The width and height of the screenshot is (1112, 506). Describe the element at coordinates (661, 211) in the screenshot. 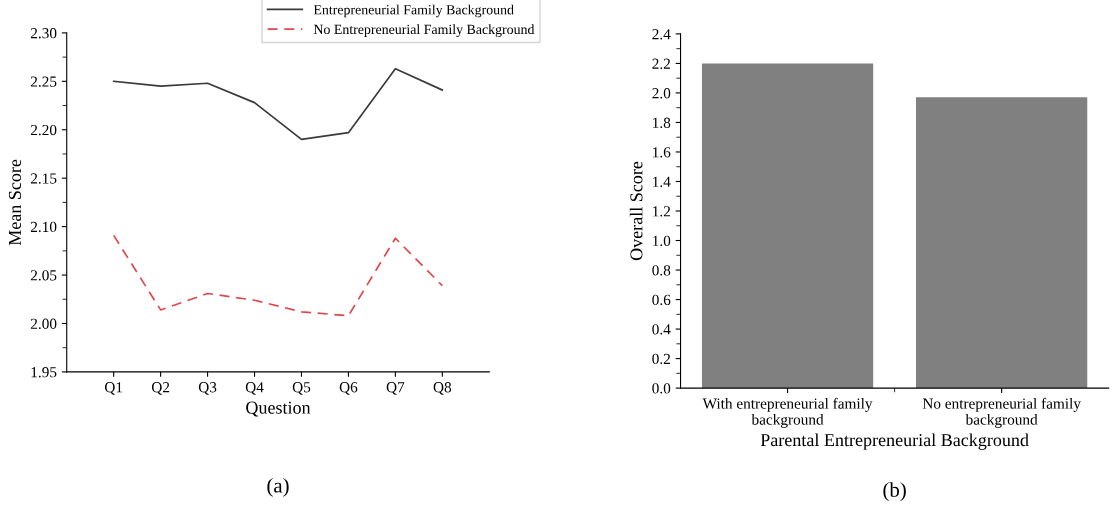

I see `y-tick-label: 1.2` at that location.